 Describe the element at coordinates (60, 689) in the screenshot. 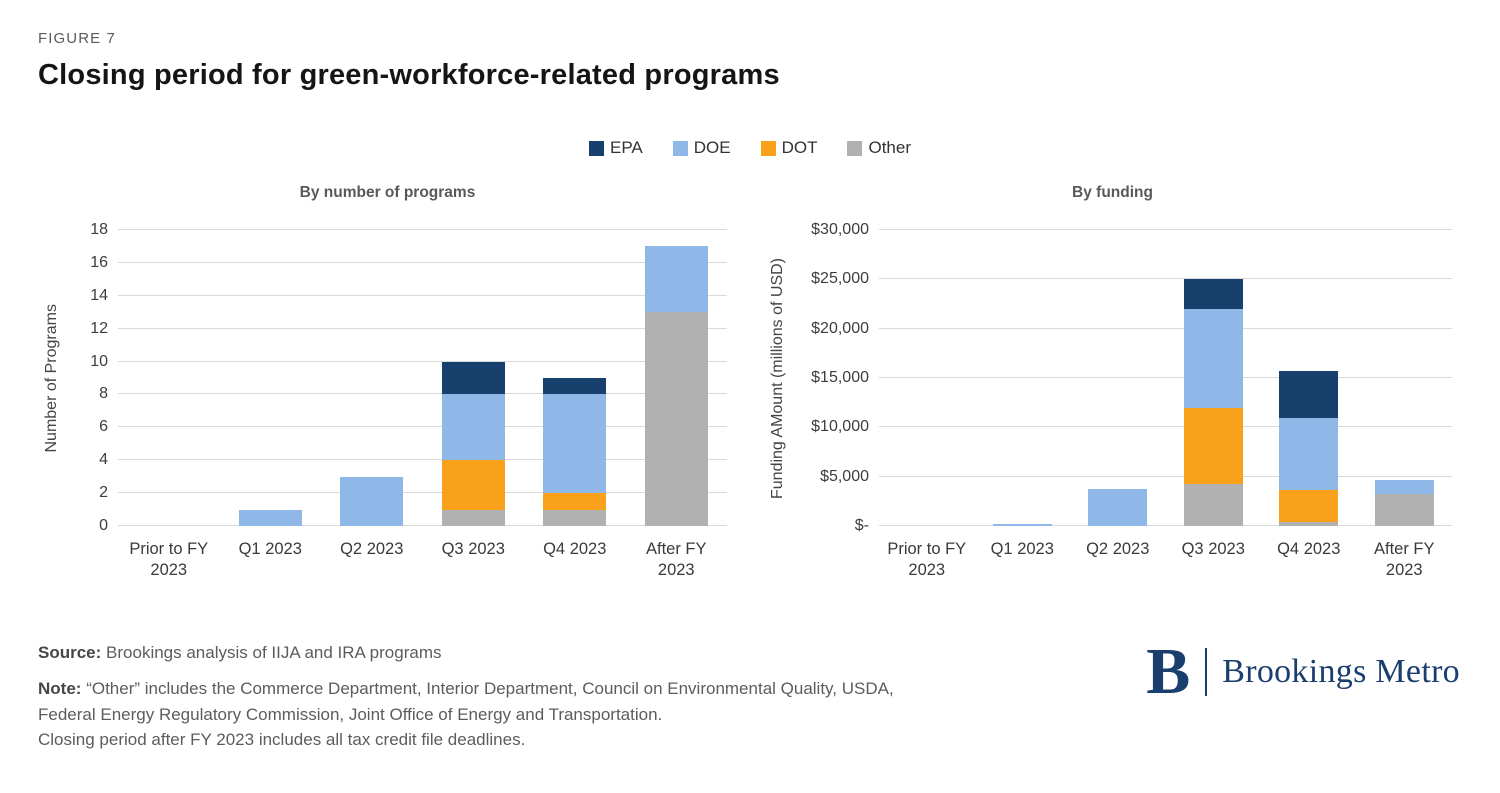

I see `note-label: Note:` at that location.